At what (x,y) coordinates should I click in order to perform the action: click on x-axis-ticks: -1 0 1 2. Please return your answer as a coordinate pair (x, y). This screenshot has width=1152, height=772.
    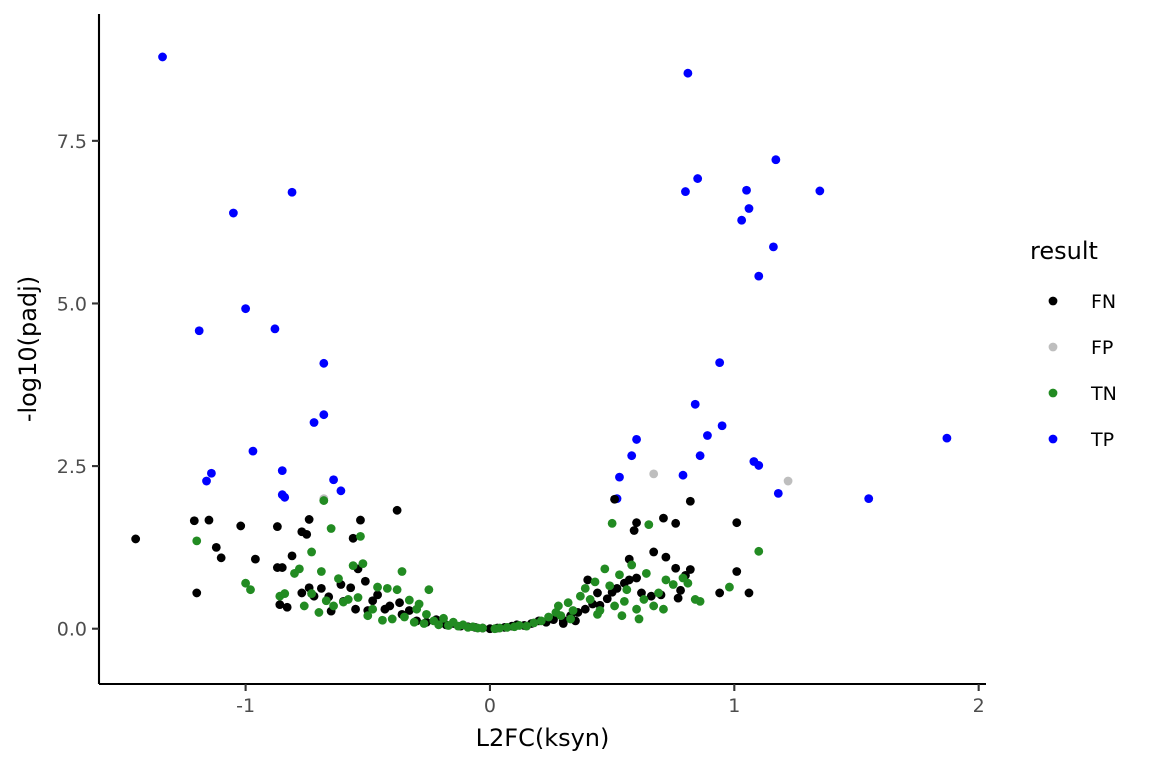
    Looking at the image, I should click on (610, 700).